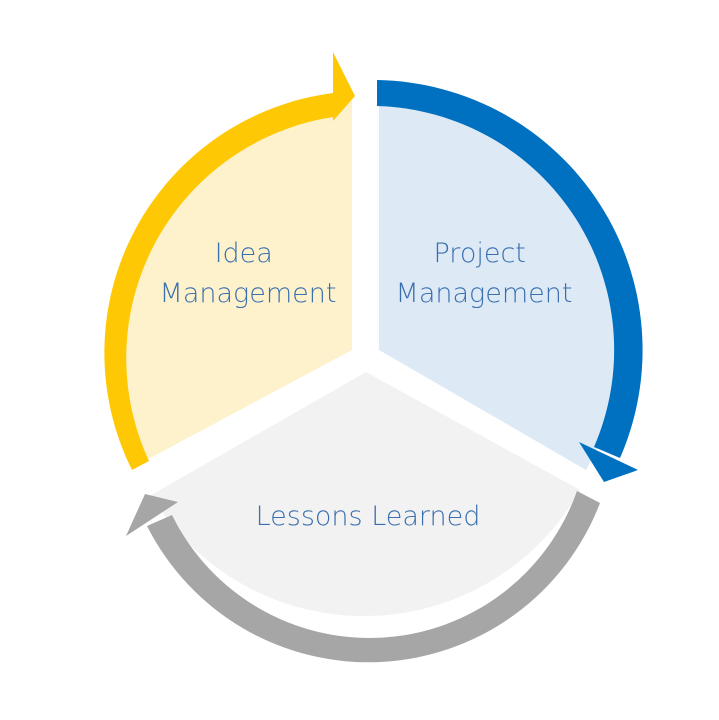 This screenshot has height=720, width=719. I want to click on idea-label-line-1: Idea, so click(244, 253).